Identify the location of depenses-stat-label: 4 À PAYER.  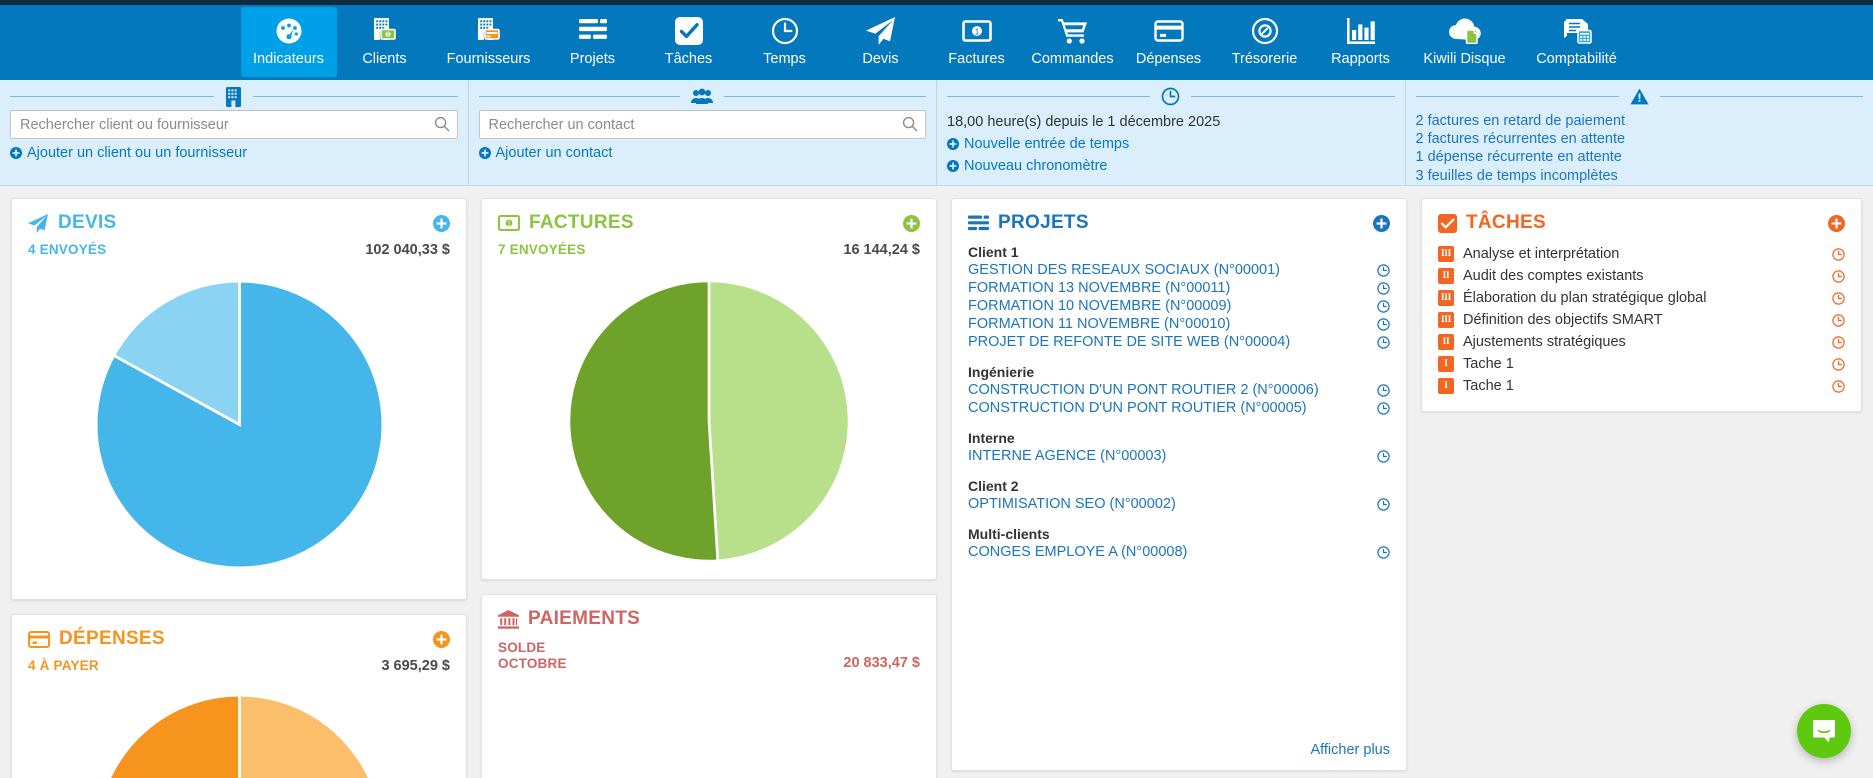
(63, 665).